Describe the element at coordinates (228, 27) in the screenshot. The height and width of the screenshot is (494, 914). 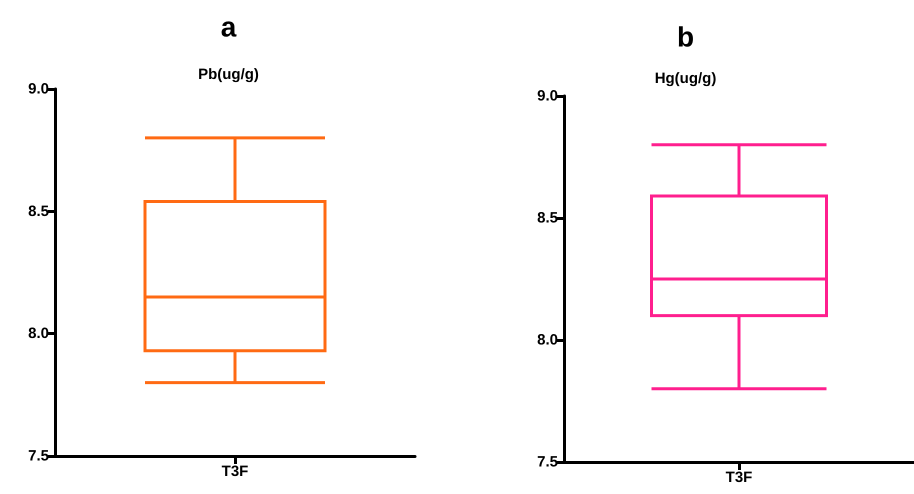
I see `chart-title: a` at that location.